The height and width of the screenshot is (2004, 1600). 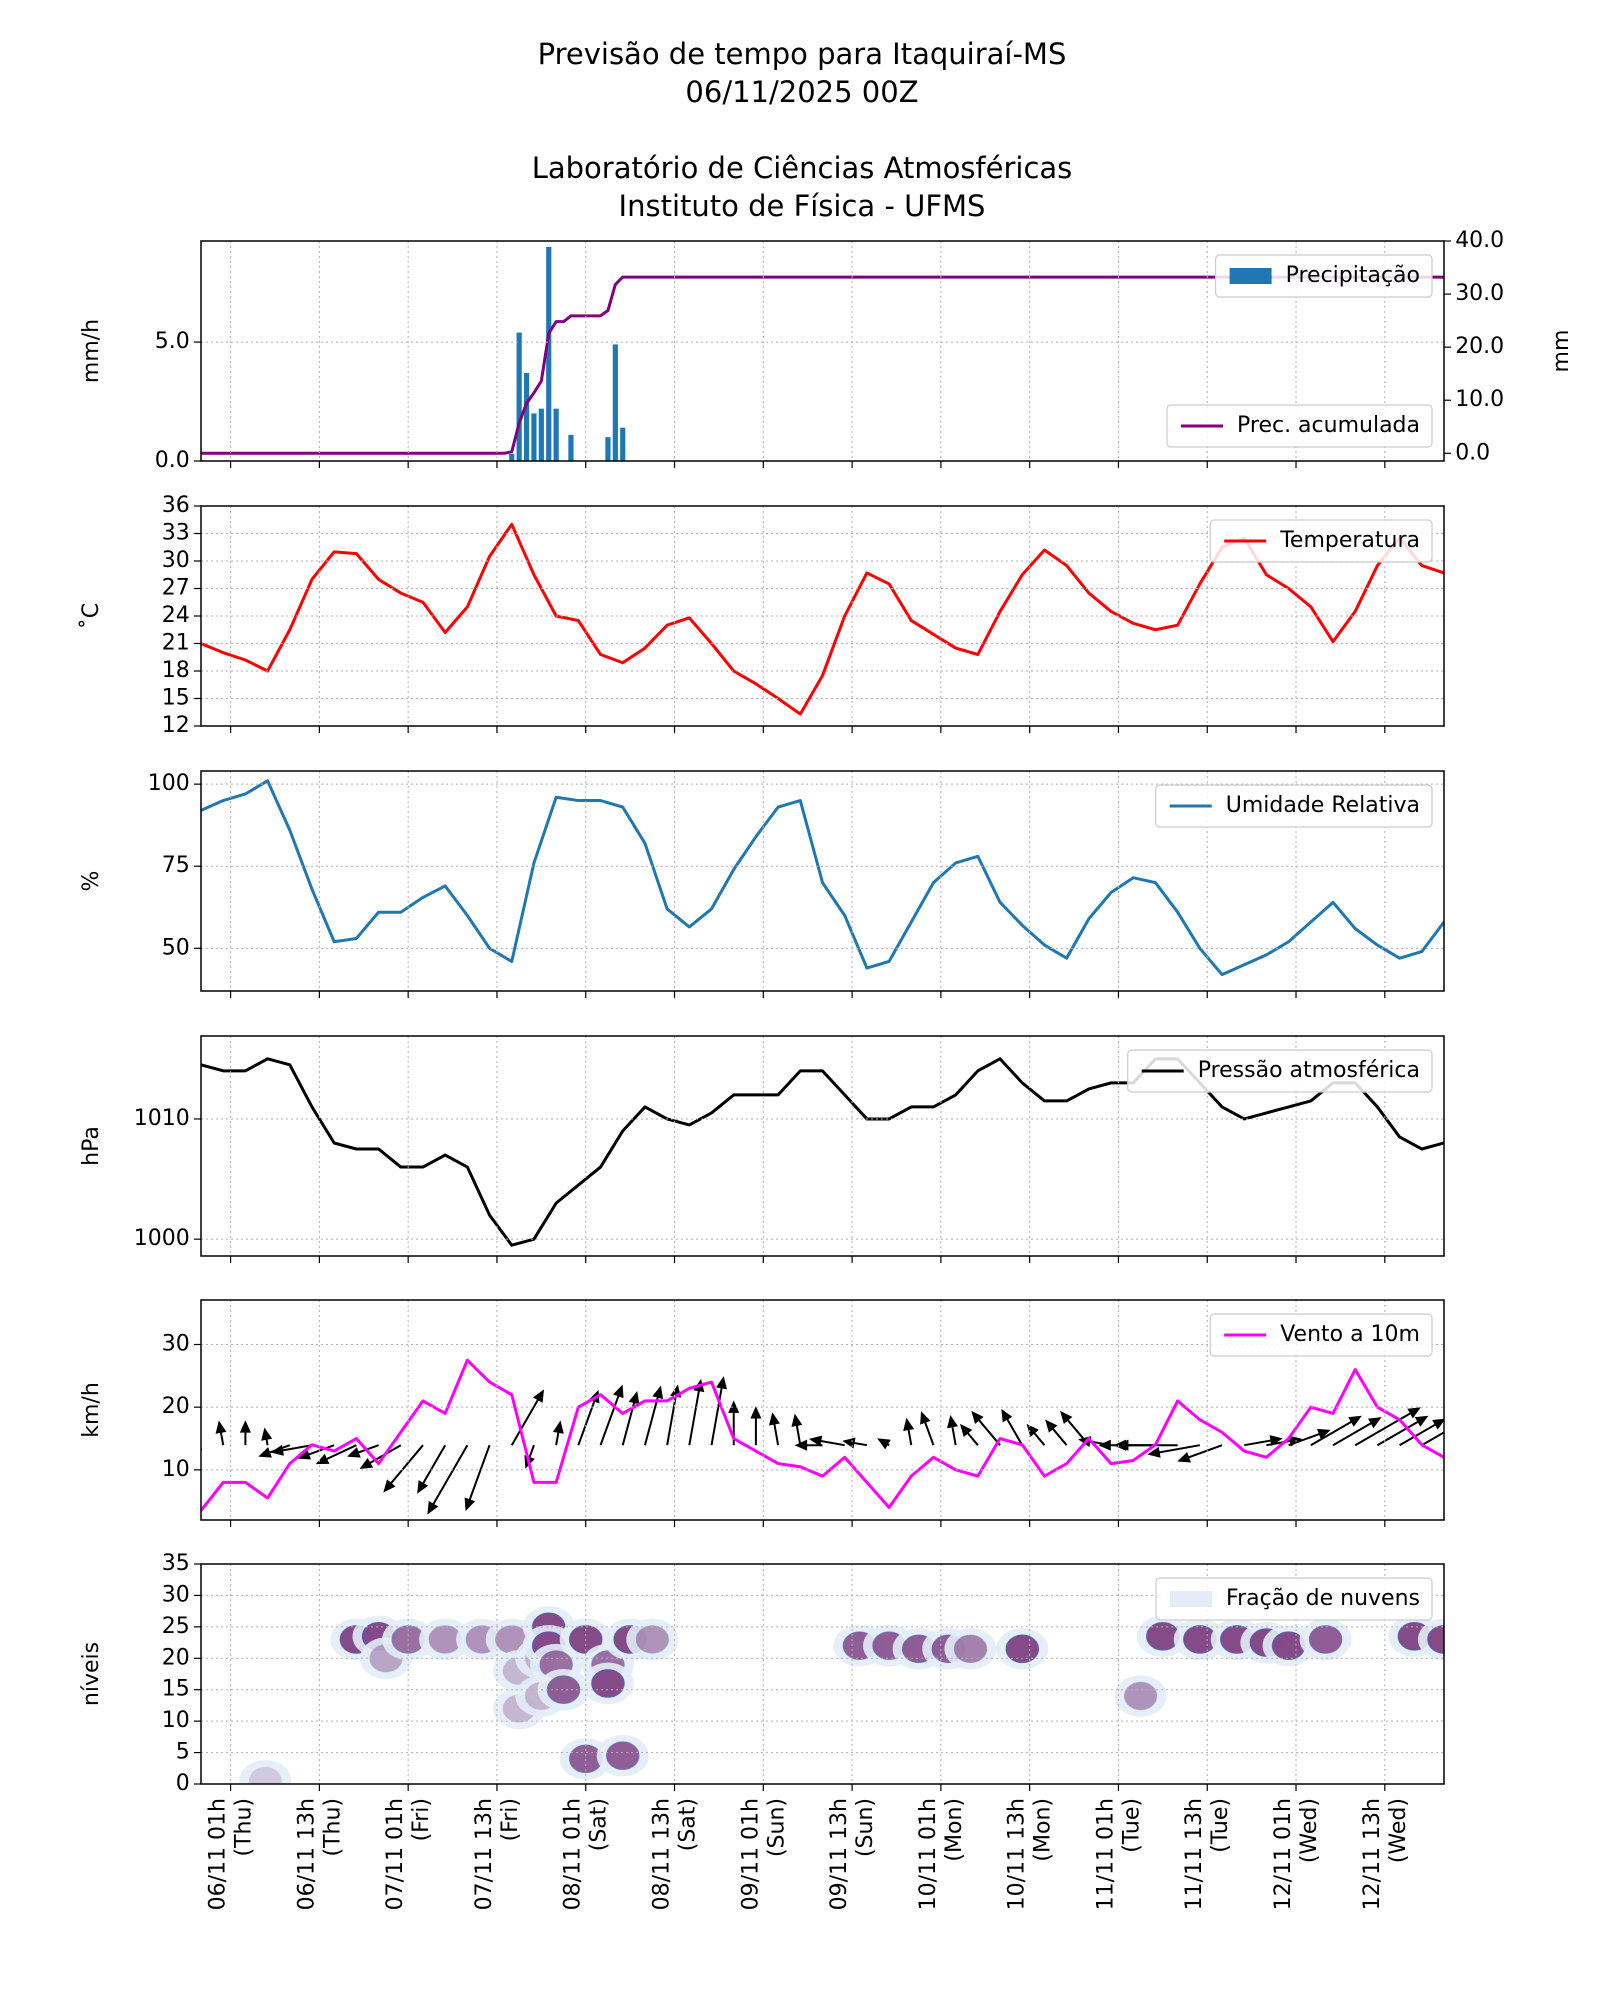 What do you see at coordinates (841, 1695) in the screenshot?
I see `plot-area` at bounding box center [841, 1695].